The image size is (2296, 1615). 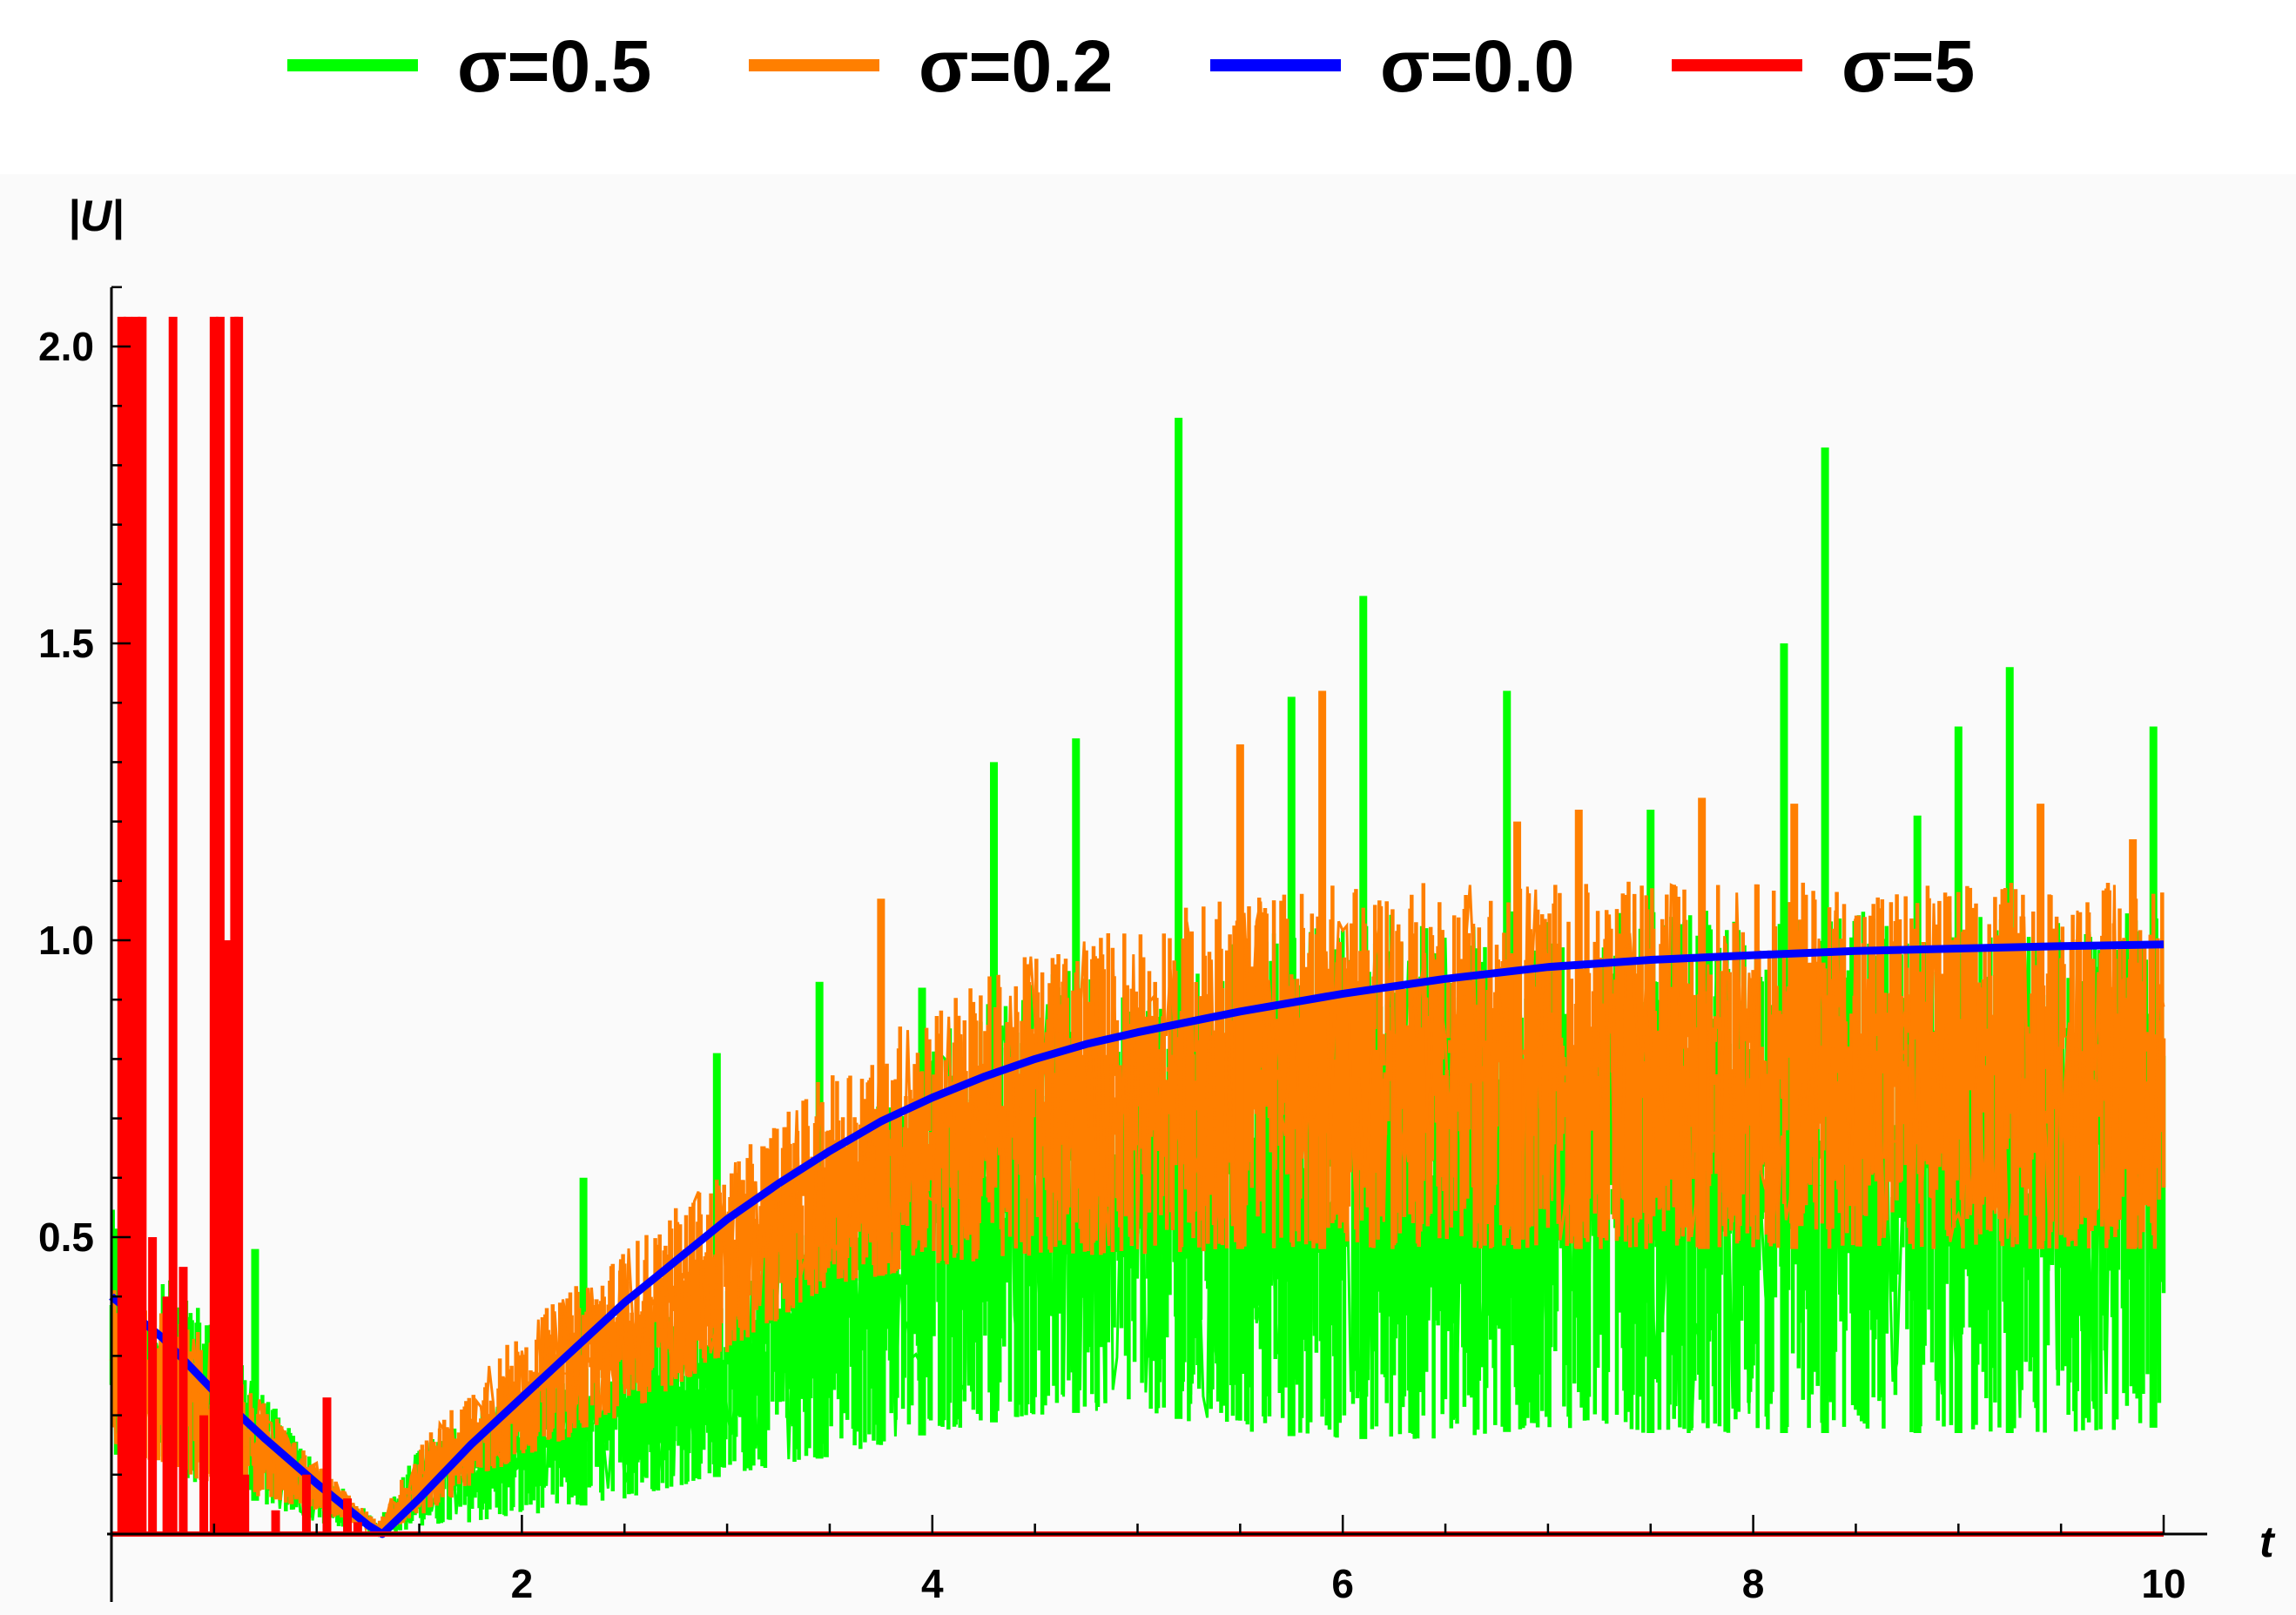 What do you see at coordinates (66, 1237) in the screenshot?
I see `y-tick-label: 0.5` at bounding box center [66, 1237].